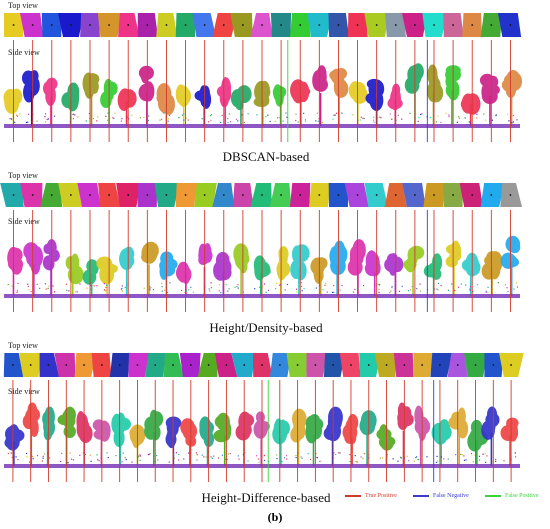 The image size is (550, 529). What do you see at coordinates (441, 496) in the screenshot?
I see `legend-false-negative: False Negative` at bounding box center [441, 496].